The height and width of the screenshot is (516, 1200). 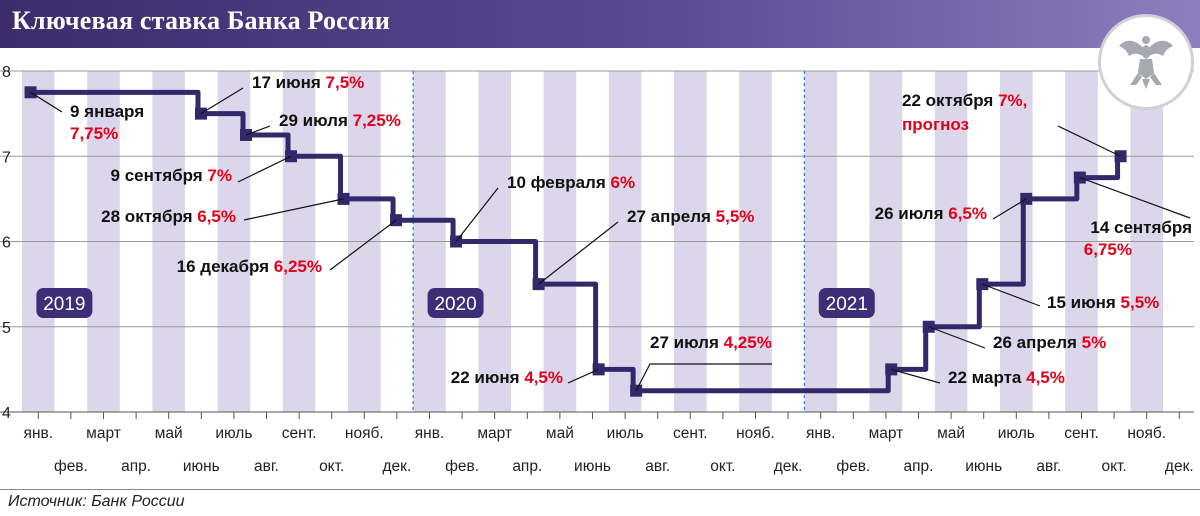 I want to click on annotation-label: 26 июля 6,5%, so click(x=931, y=213).